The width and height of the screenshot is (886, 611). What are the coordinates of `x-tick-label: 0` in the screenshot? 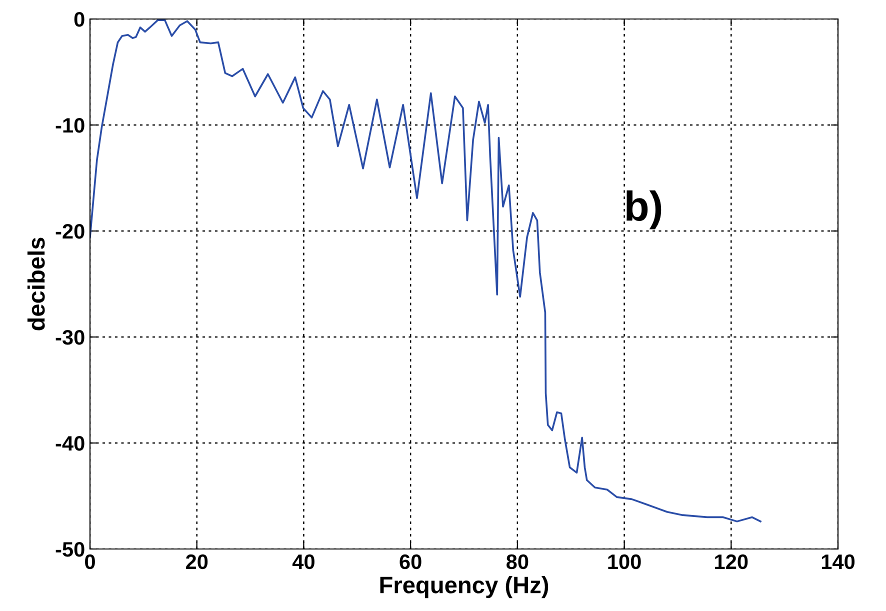 It's located at (90, 562).